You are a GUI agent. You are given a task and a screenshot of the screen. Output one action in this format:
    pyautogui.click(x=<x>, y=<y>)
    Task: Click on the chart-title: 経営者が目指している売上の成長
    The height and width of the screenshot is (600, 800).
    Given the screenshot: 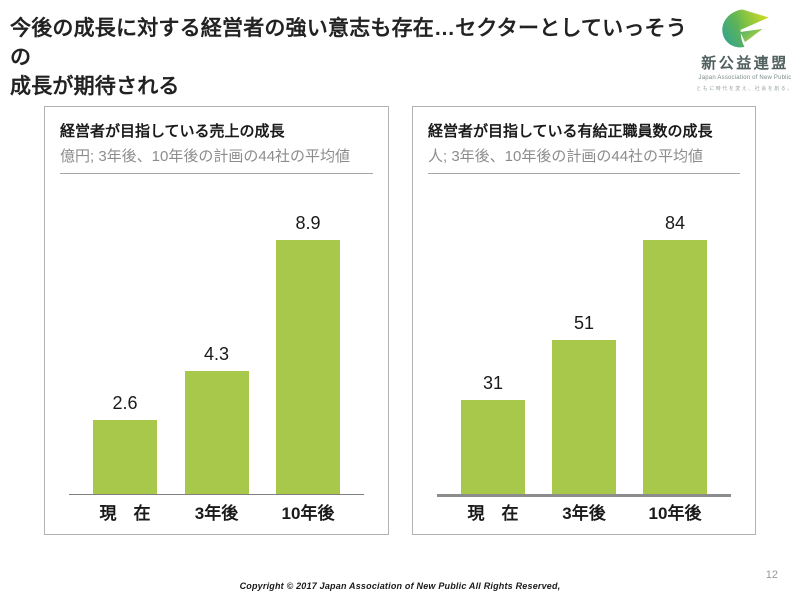 What is the action you would take?
    pyautogui.click(x=172, y=131)
    